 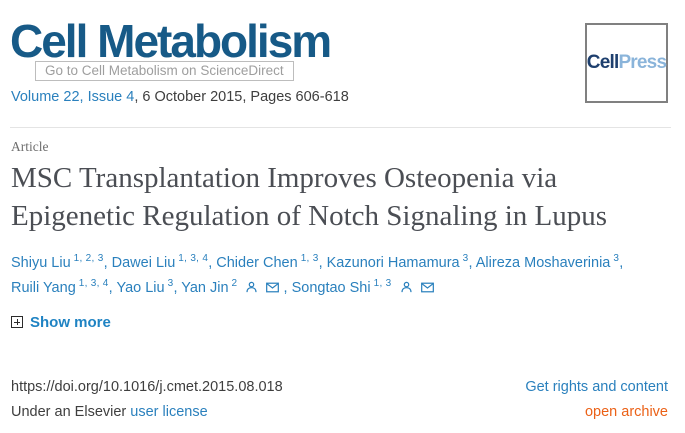 I want to click on author-link: Songtao Shi, so click(x=331, y=287).